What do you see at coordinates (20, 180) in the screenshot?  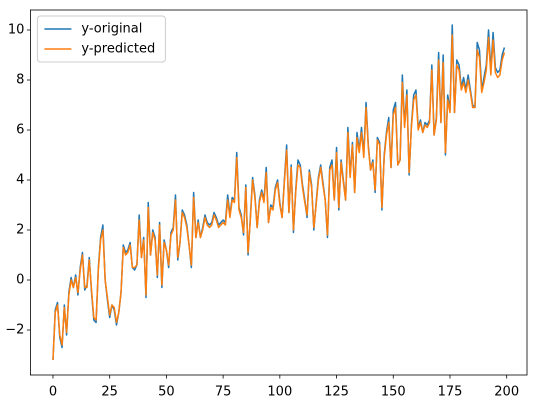 I see `y-tick-label: 4` at bounding box center [20, 180].